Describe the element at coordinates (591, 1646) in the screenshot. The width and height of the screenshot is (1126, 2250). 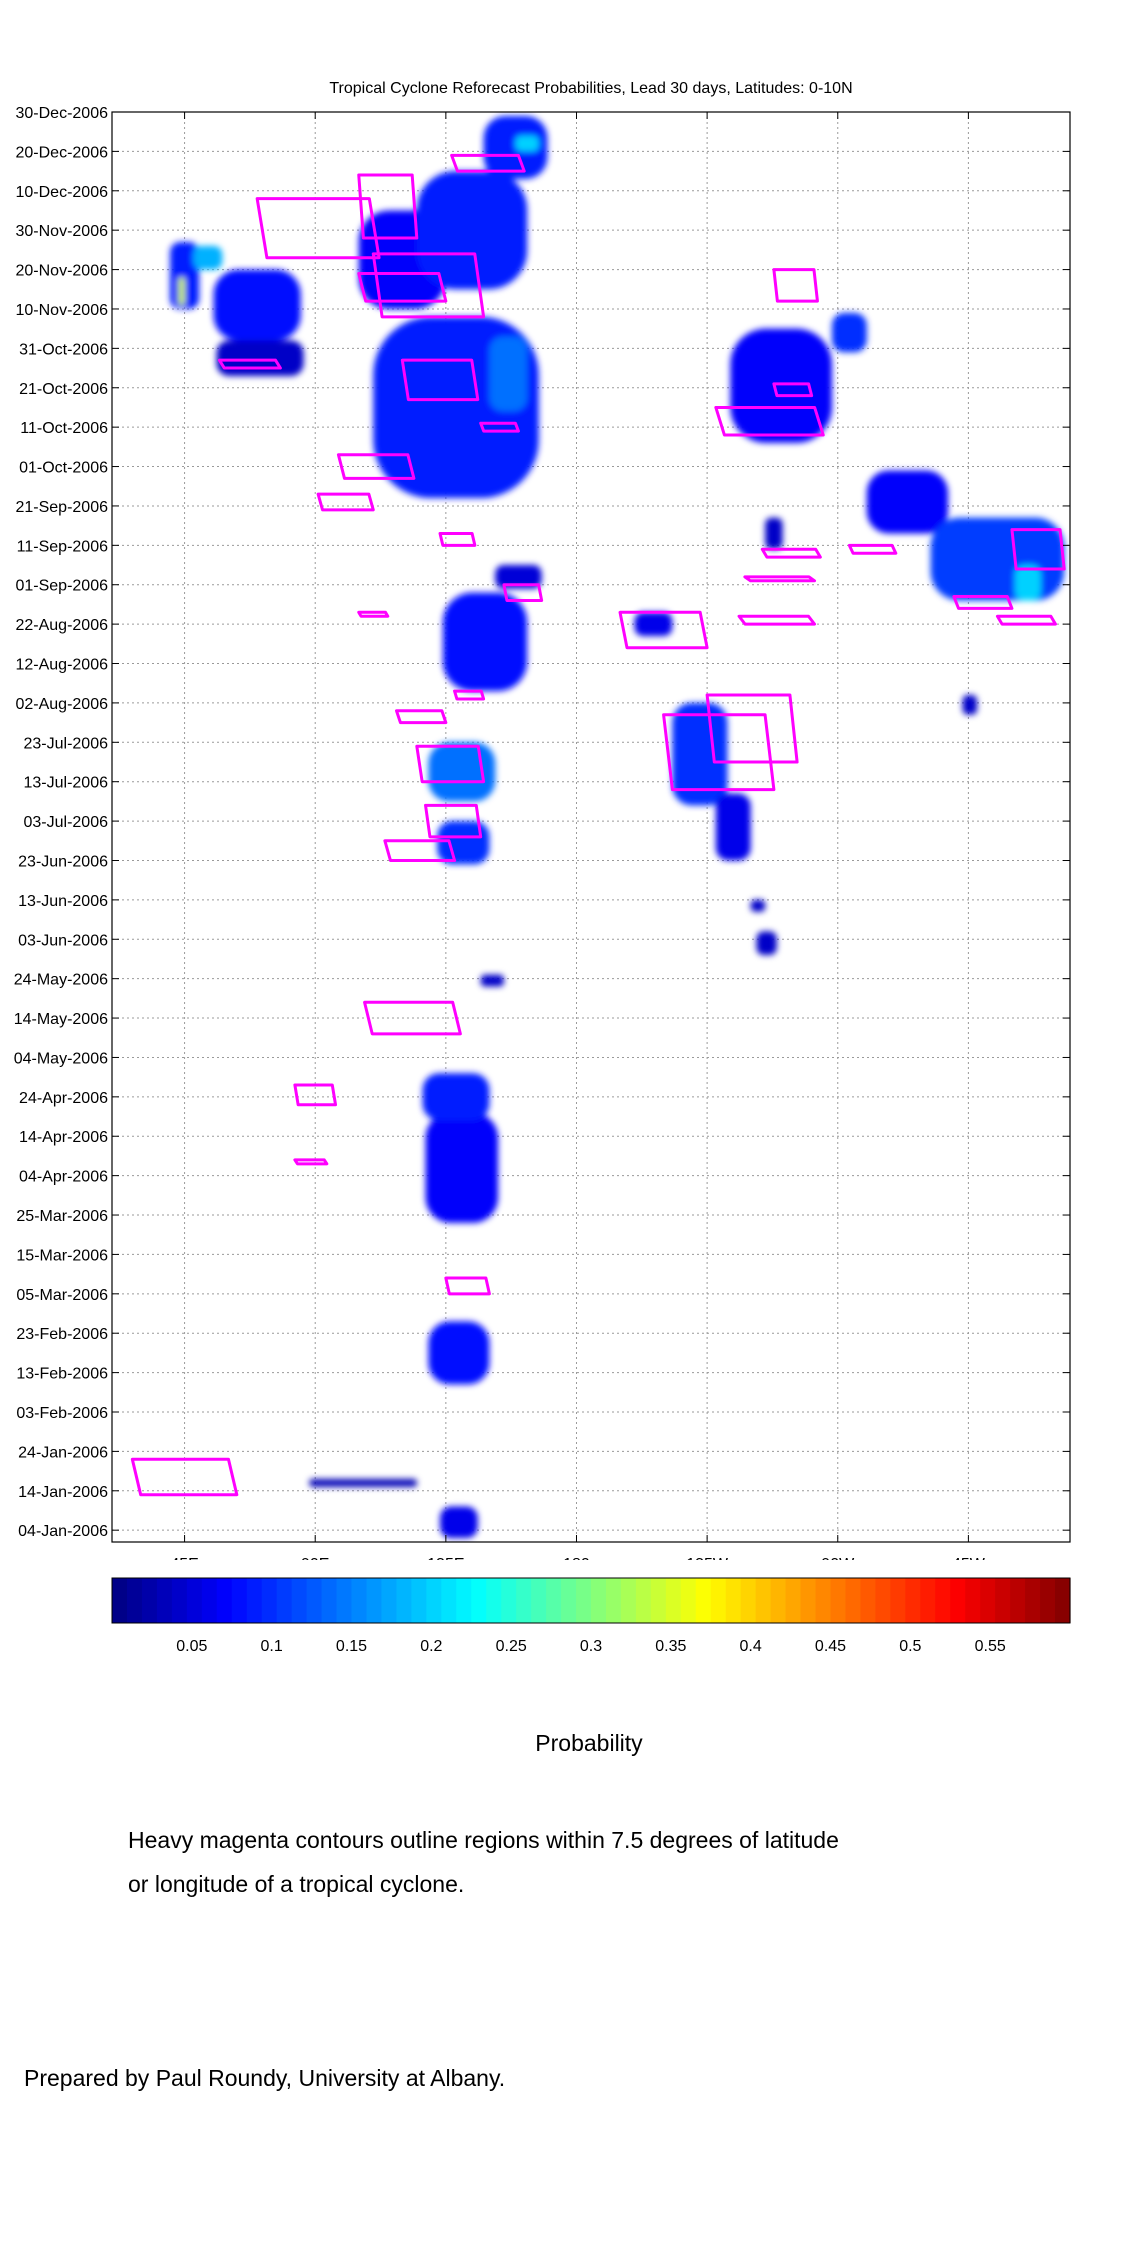
I see `colorbar-ticks: 0.05 0.1 0.15 0.2 0.25 0.3 0.35 0.4 0.45 0.5 0.55` at that location.